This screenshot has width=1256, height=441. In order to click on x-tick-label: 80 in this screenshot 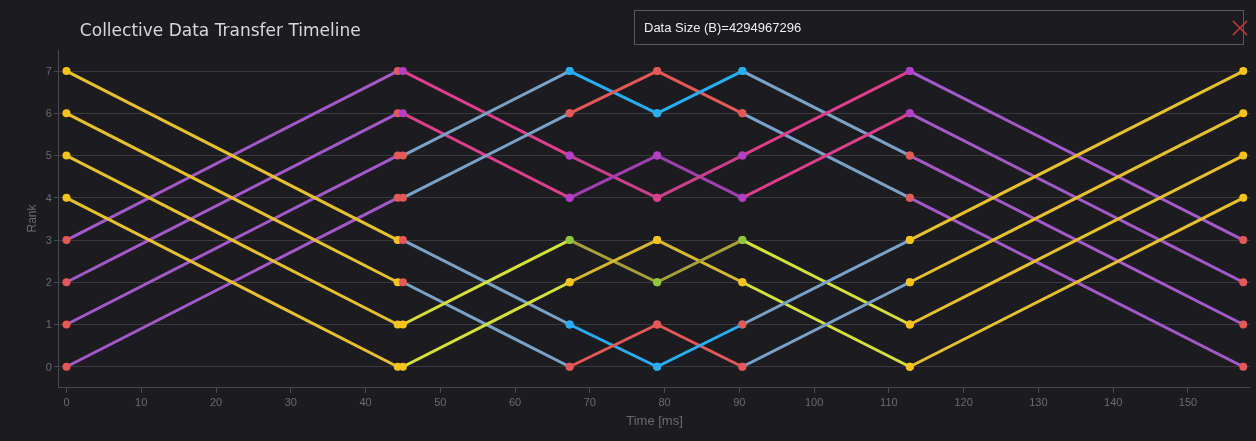, I will do `click(664, 402)`.